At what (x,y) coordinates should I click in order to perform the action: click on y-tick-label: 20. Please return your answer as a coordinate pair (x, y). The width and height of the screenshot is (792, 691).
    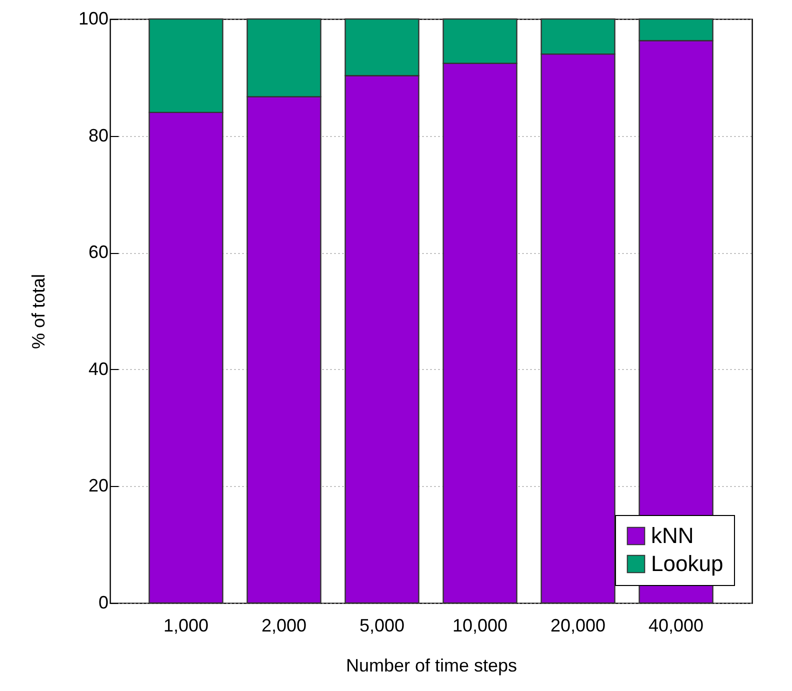
    Looking at the image, I should click on (98, 486).